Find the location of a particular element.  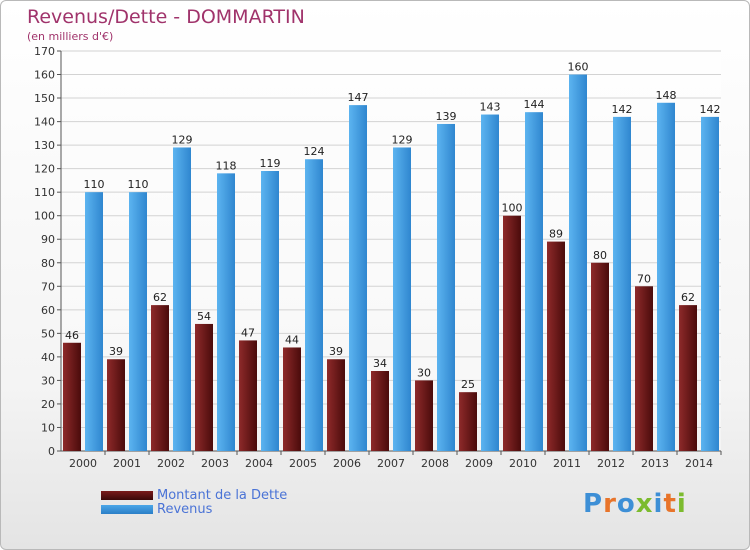

y-tick-label: 100 is located at coordinates (44, 216).